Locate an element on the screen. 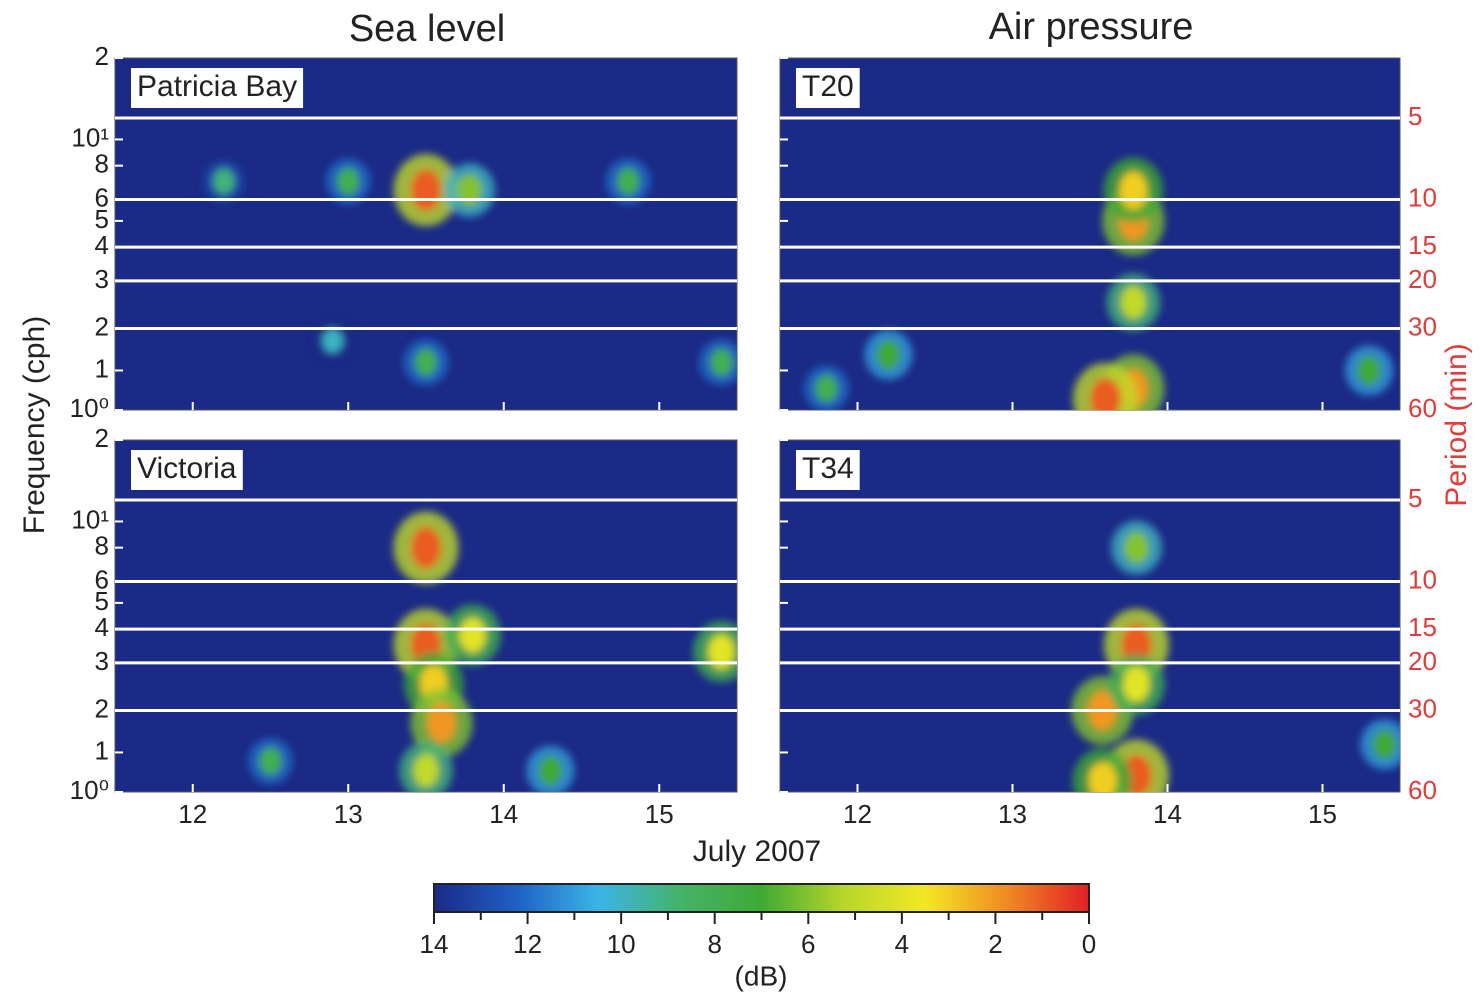  colorbar-tick-label: 4 is located at coordinates (902, 944).